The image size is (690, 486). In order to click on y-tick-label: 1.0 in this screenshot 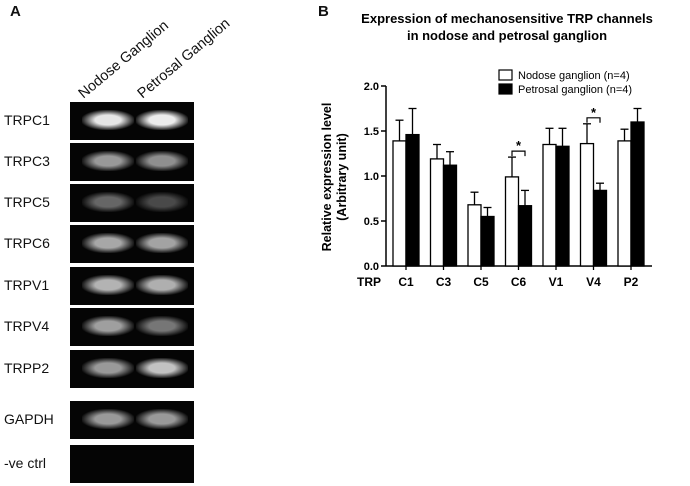, I will do `click(371, 177)`.